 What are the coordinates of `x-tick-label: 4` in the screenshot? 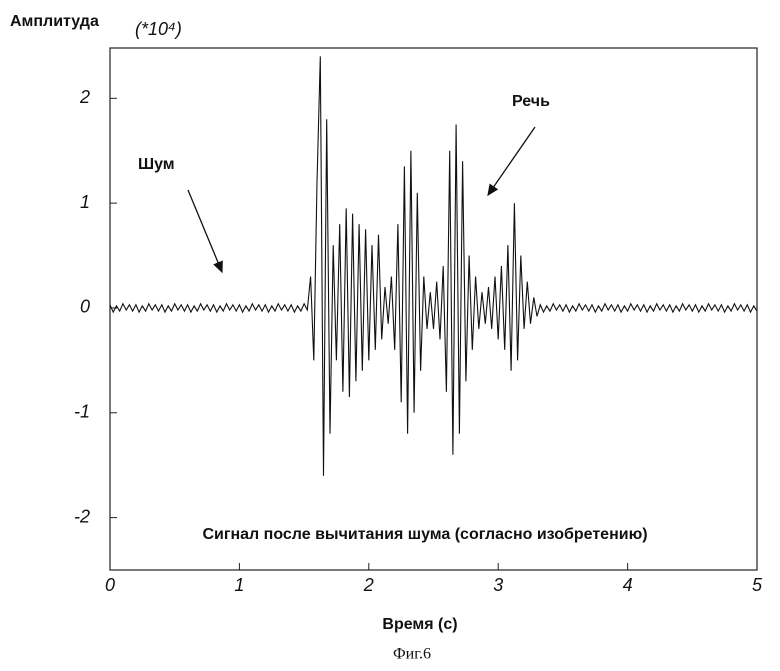 It's located at (628, 585).